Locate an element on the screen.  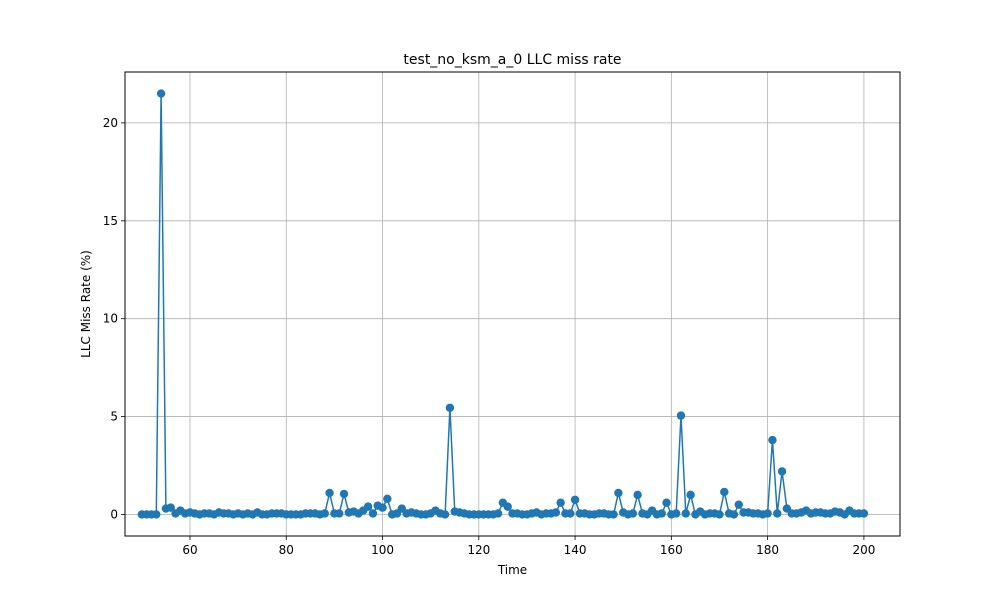
x-tick-label: 100 is located at coordinates (382, 550).